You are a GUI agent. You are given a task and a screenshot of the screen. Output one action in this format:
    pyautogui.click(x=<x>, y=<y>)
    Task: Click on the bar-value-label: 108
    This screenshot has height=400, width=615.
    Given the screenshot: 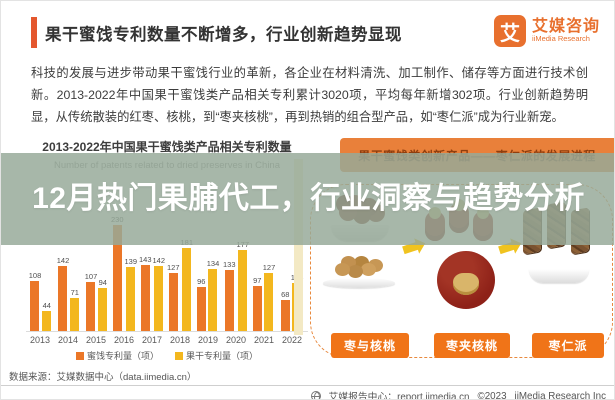 What is the action you would take?
    pyautogui.click(x=35, y=275)
    